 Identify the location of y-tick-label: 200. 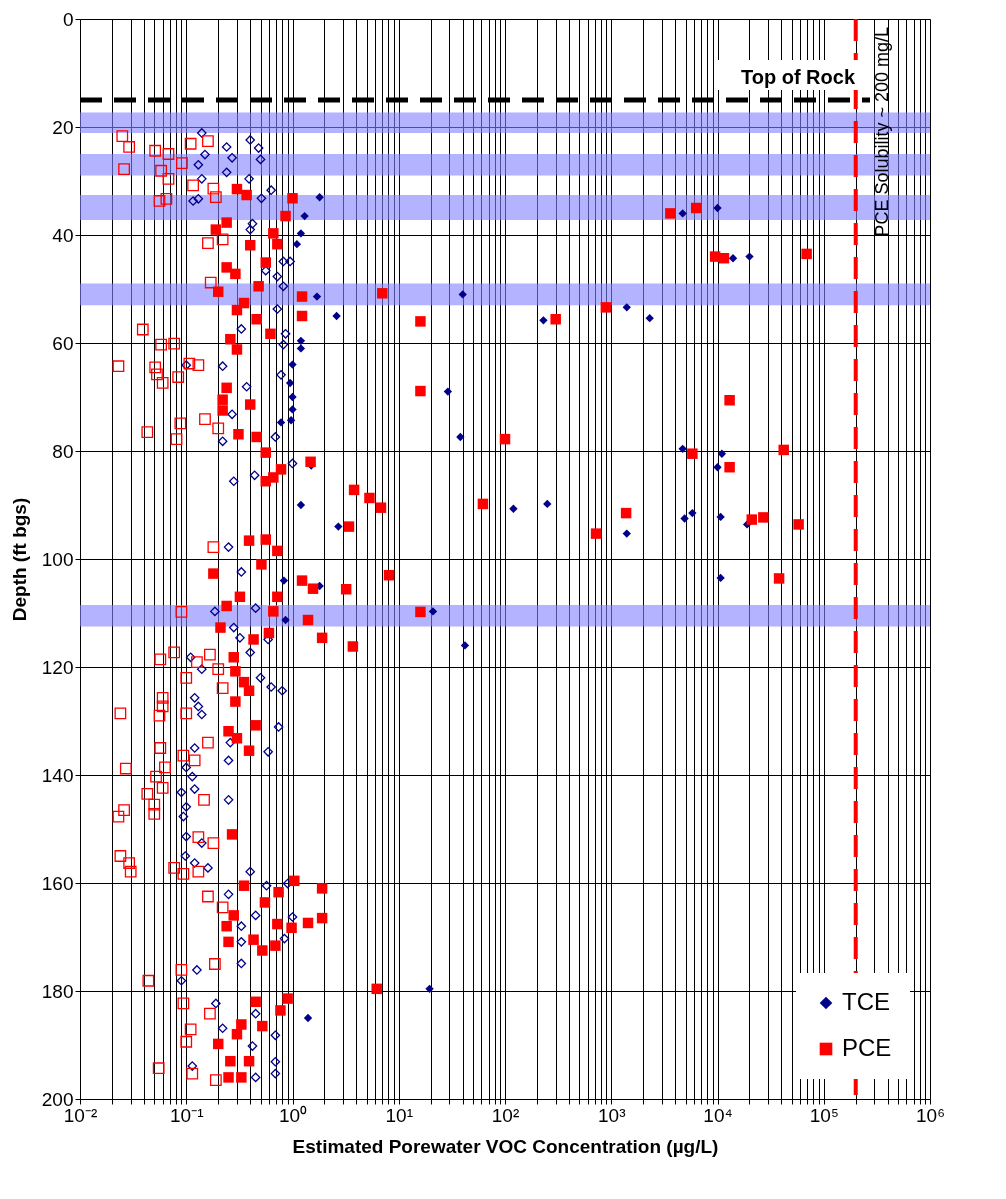
(57, 1099).